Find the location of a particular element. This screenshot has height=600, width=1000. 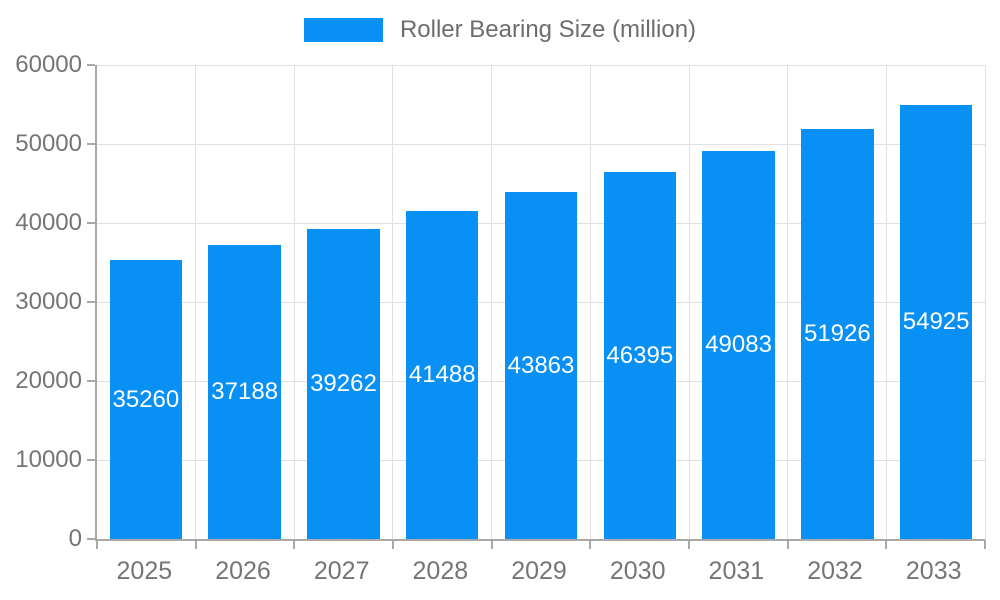

bar-value-label: 49083 is located at coordinates (738, 345).